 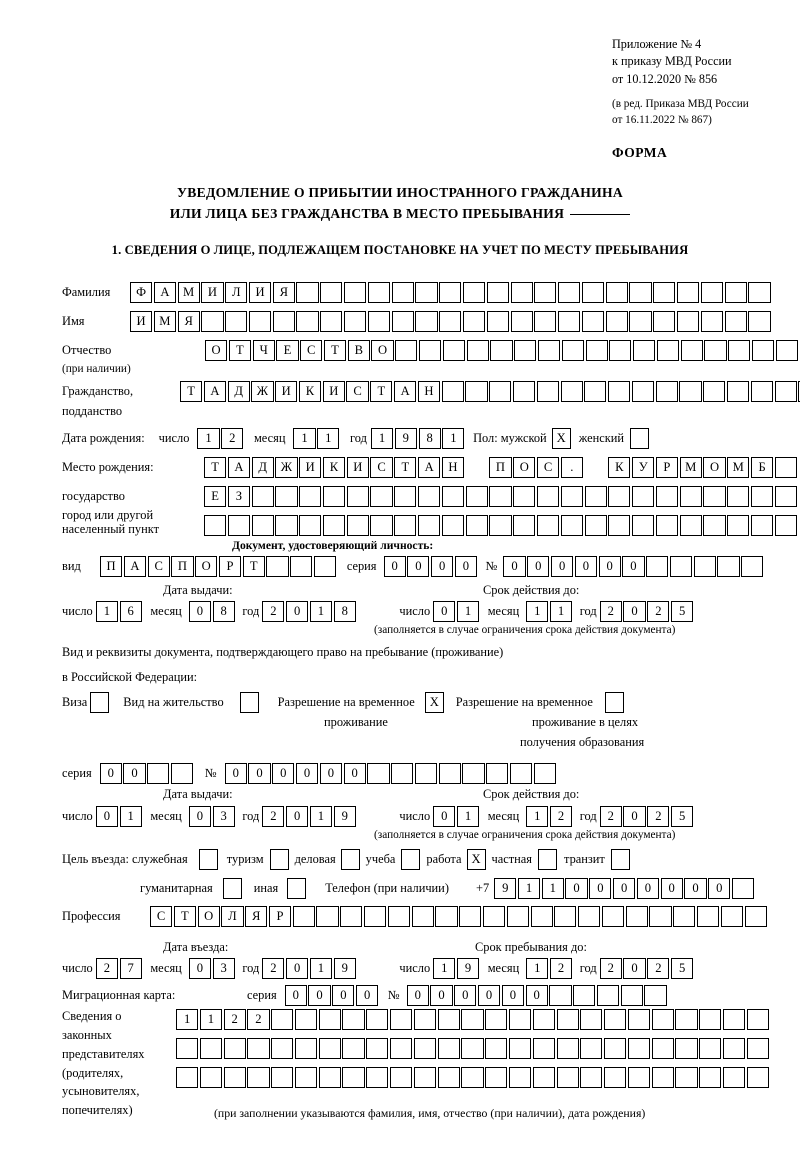 I want to click on char-cell: Б, so click(x=762, y=467).